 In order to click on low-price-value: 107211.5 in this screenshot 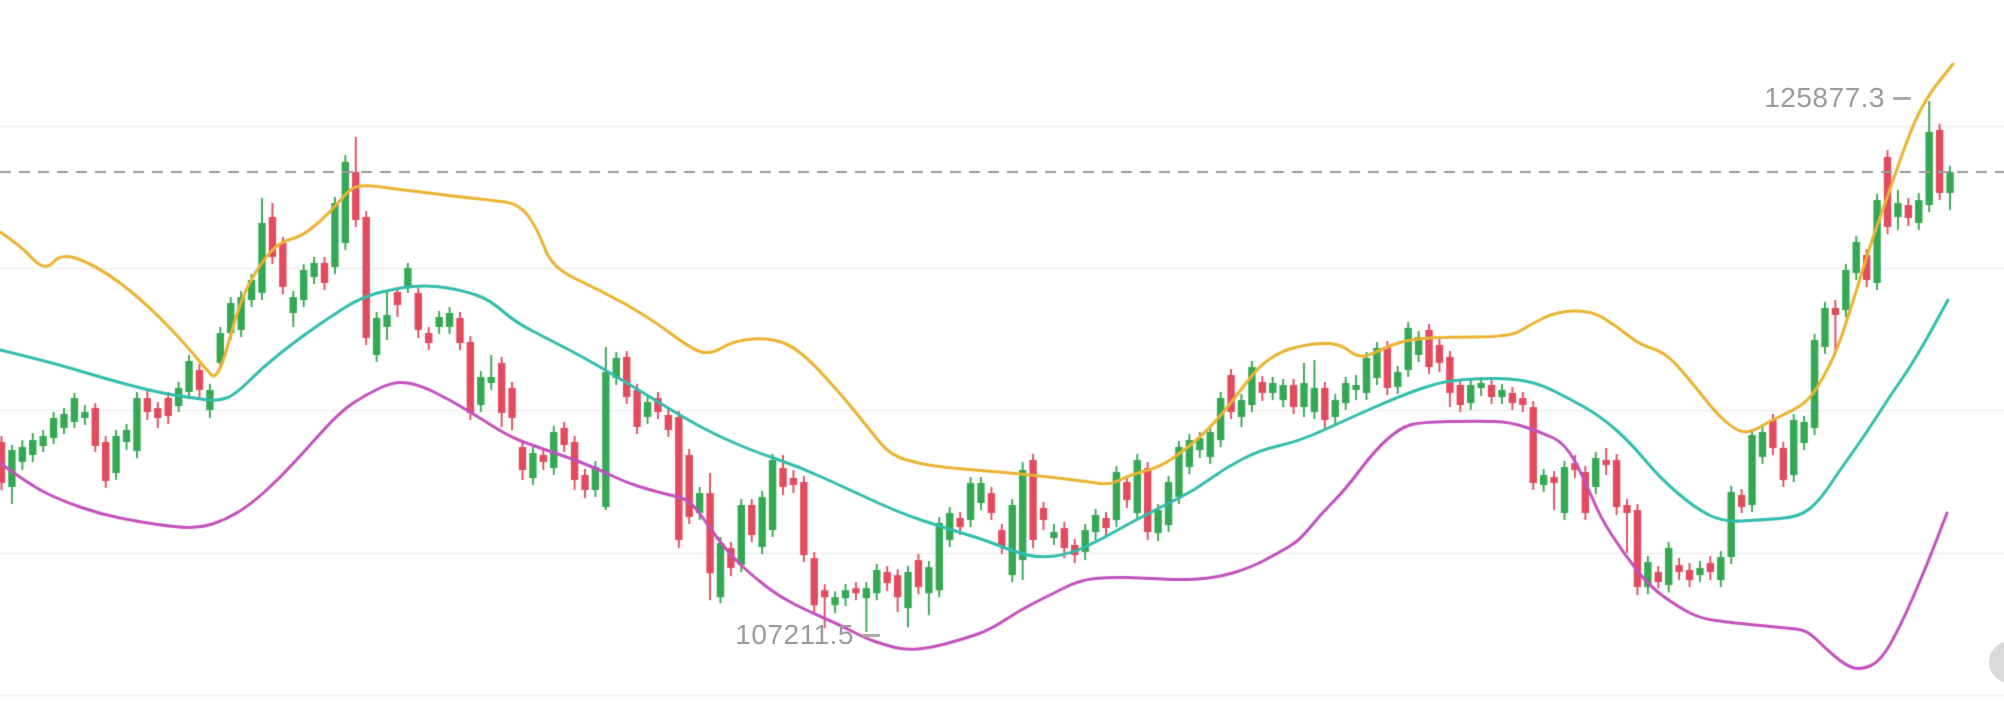, I will do `click(794, 634)`.